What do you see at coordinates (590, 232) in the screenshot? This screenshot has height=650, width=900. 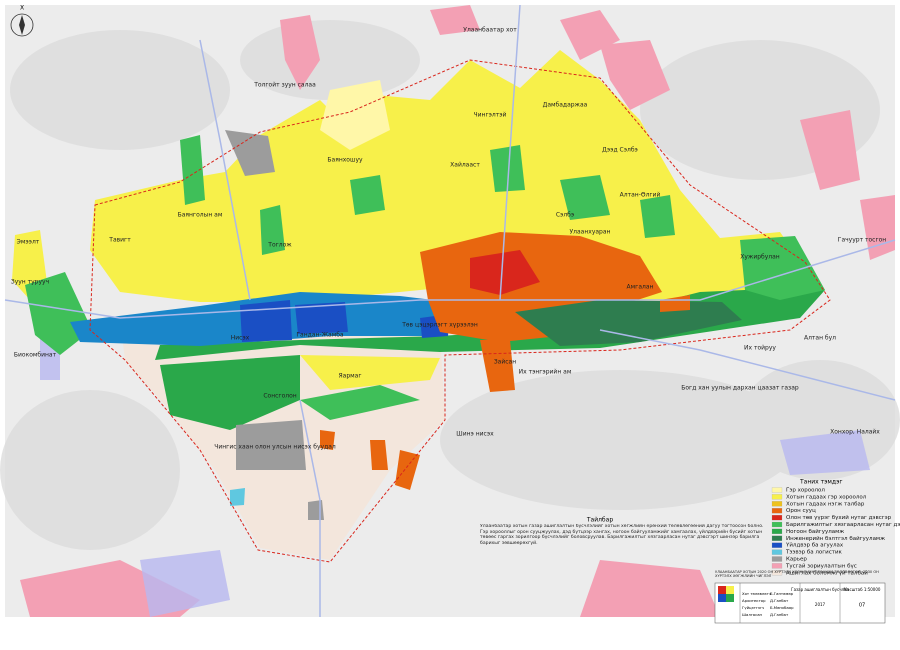 I see `place-label: Улаанхуаран` at bounding box center [590, 232].